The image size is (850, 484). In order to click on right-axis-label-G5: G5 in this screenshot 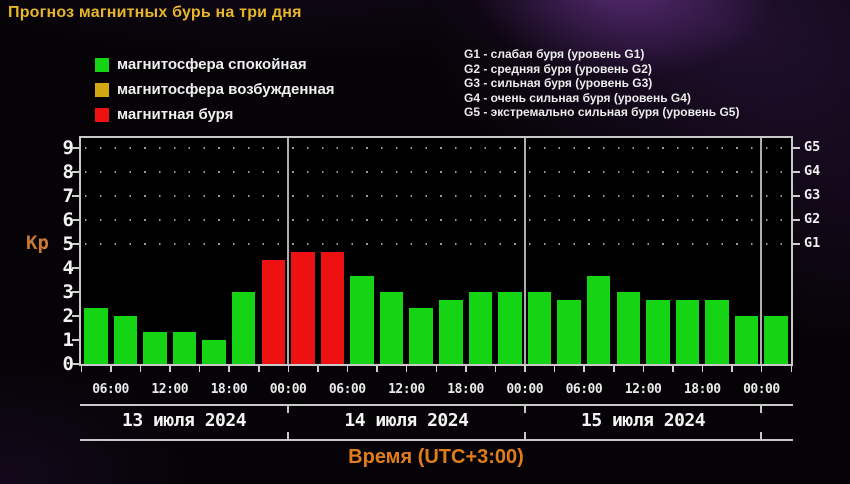, I will do `click(812, 147)`.